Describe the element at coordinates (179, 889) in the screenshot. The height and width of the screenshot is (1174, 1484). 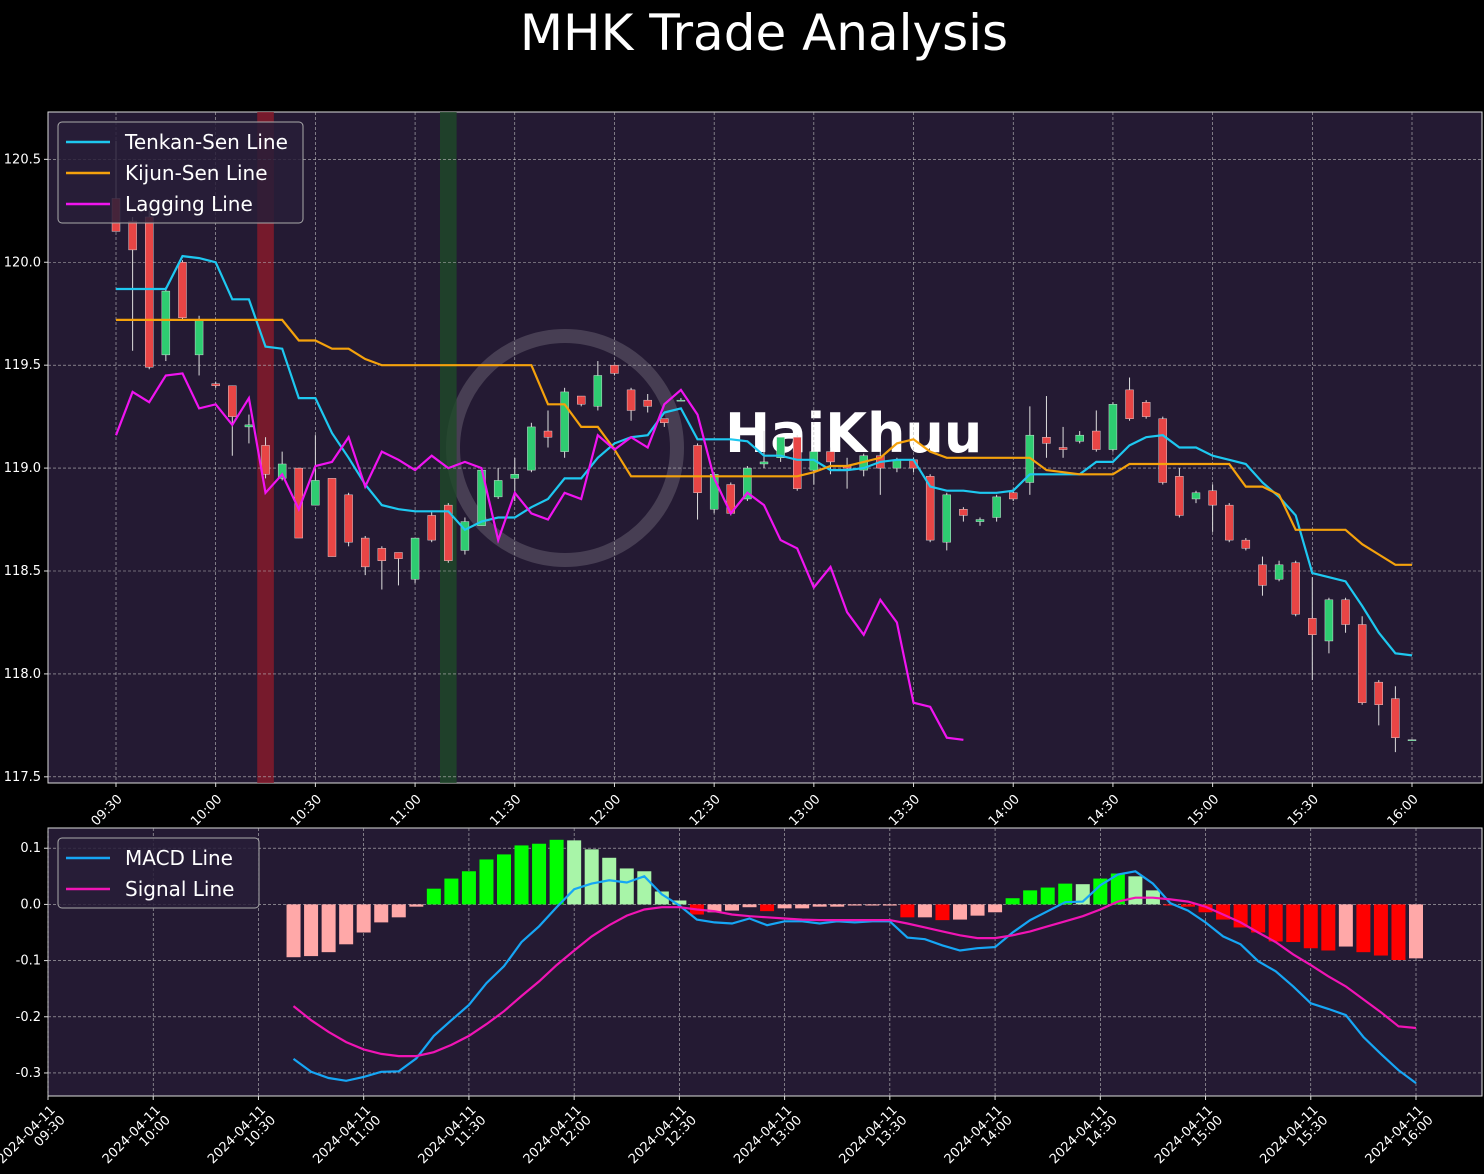
I see `legend-label: Signal Line` at that location.